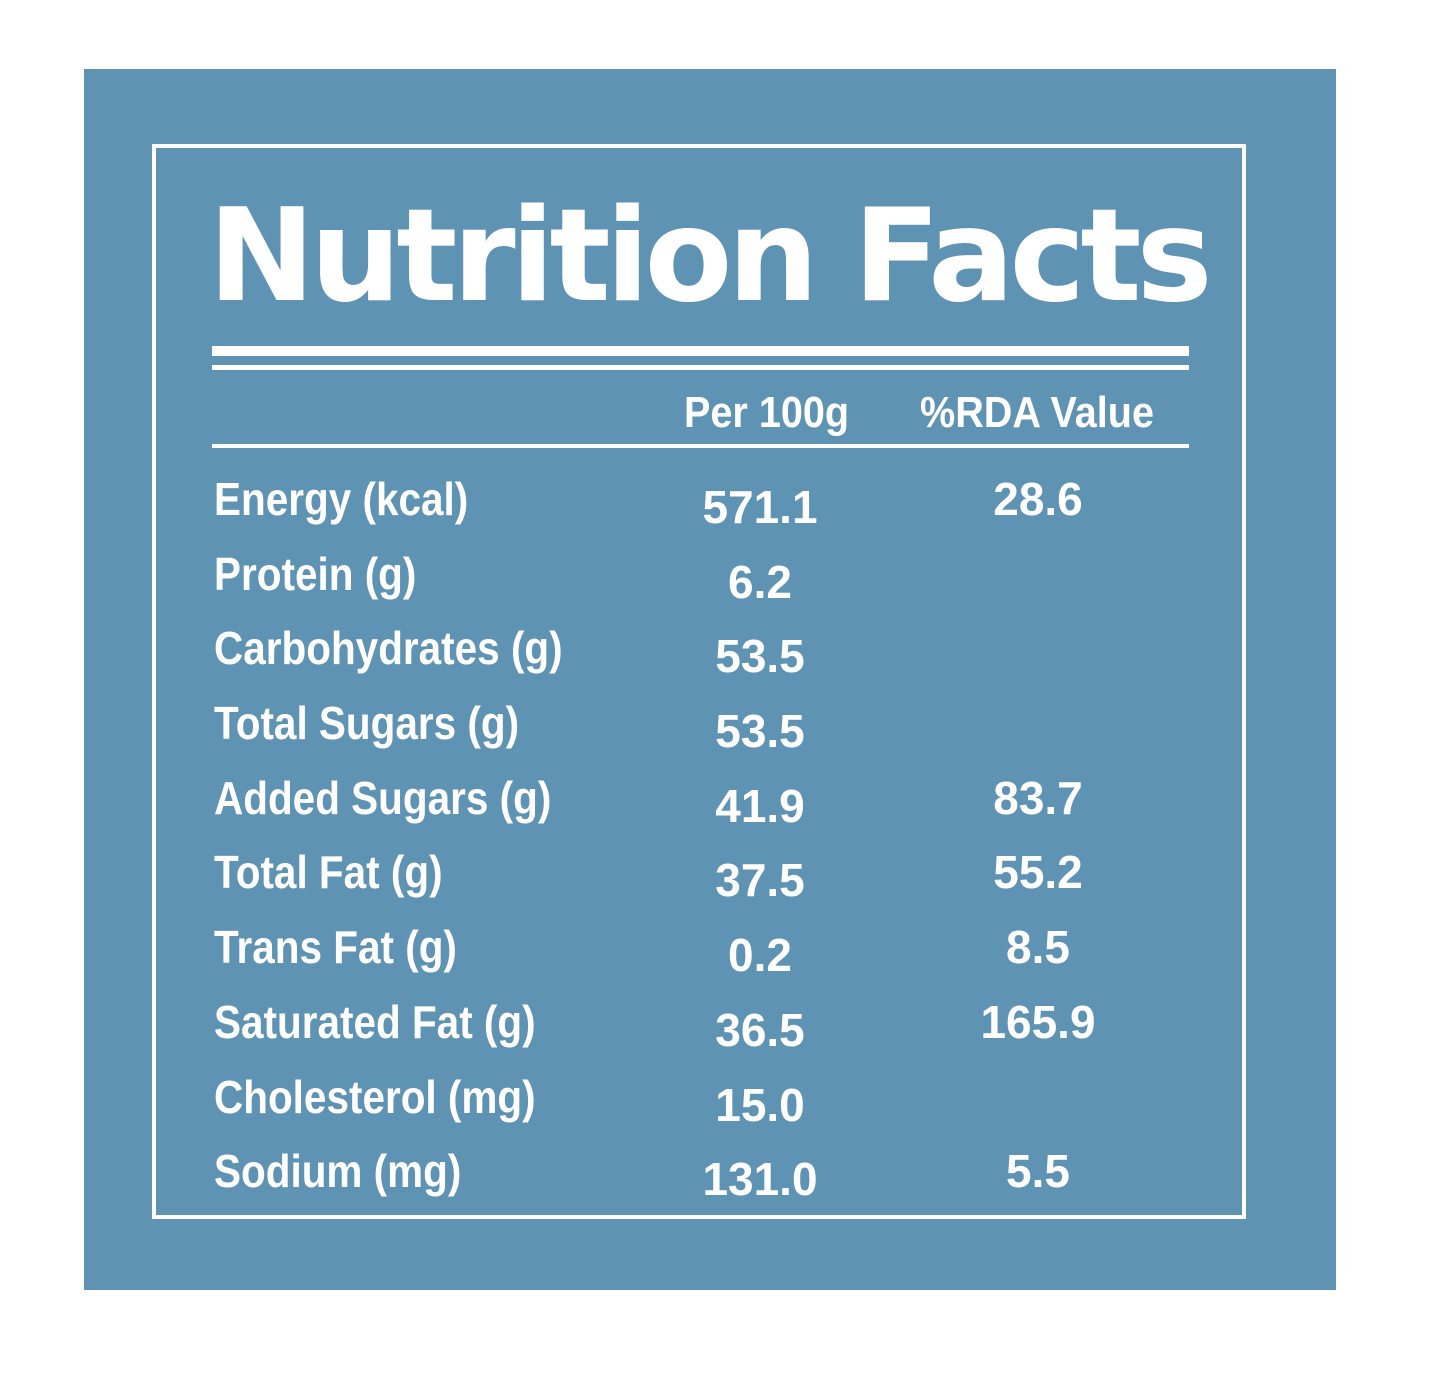 Image resolution: width=1445 pixels, height=1373 pixels. I want to click on nutrient-row-carbohydrates: Carbohydrates (g) 53.5, so click(710, 657).